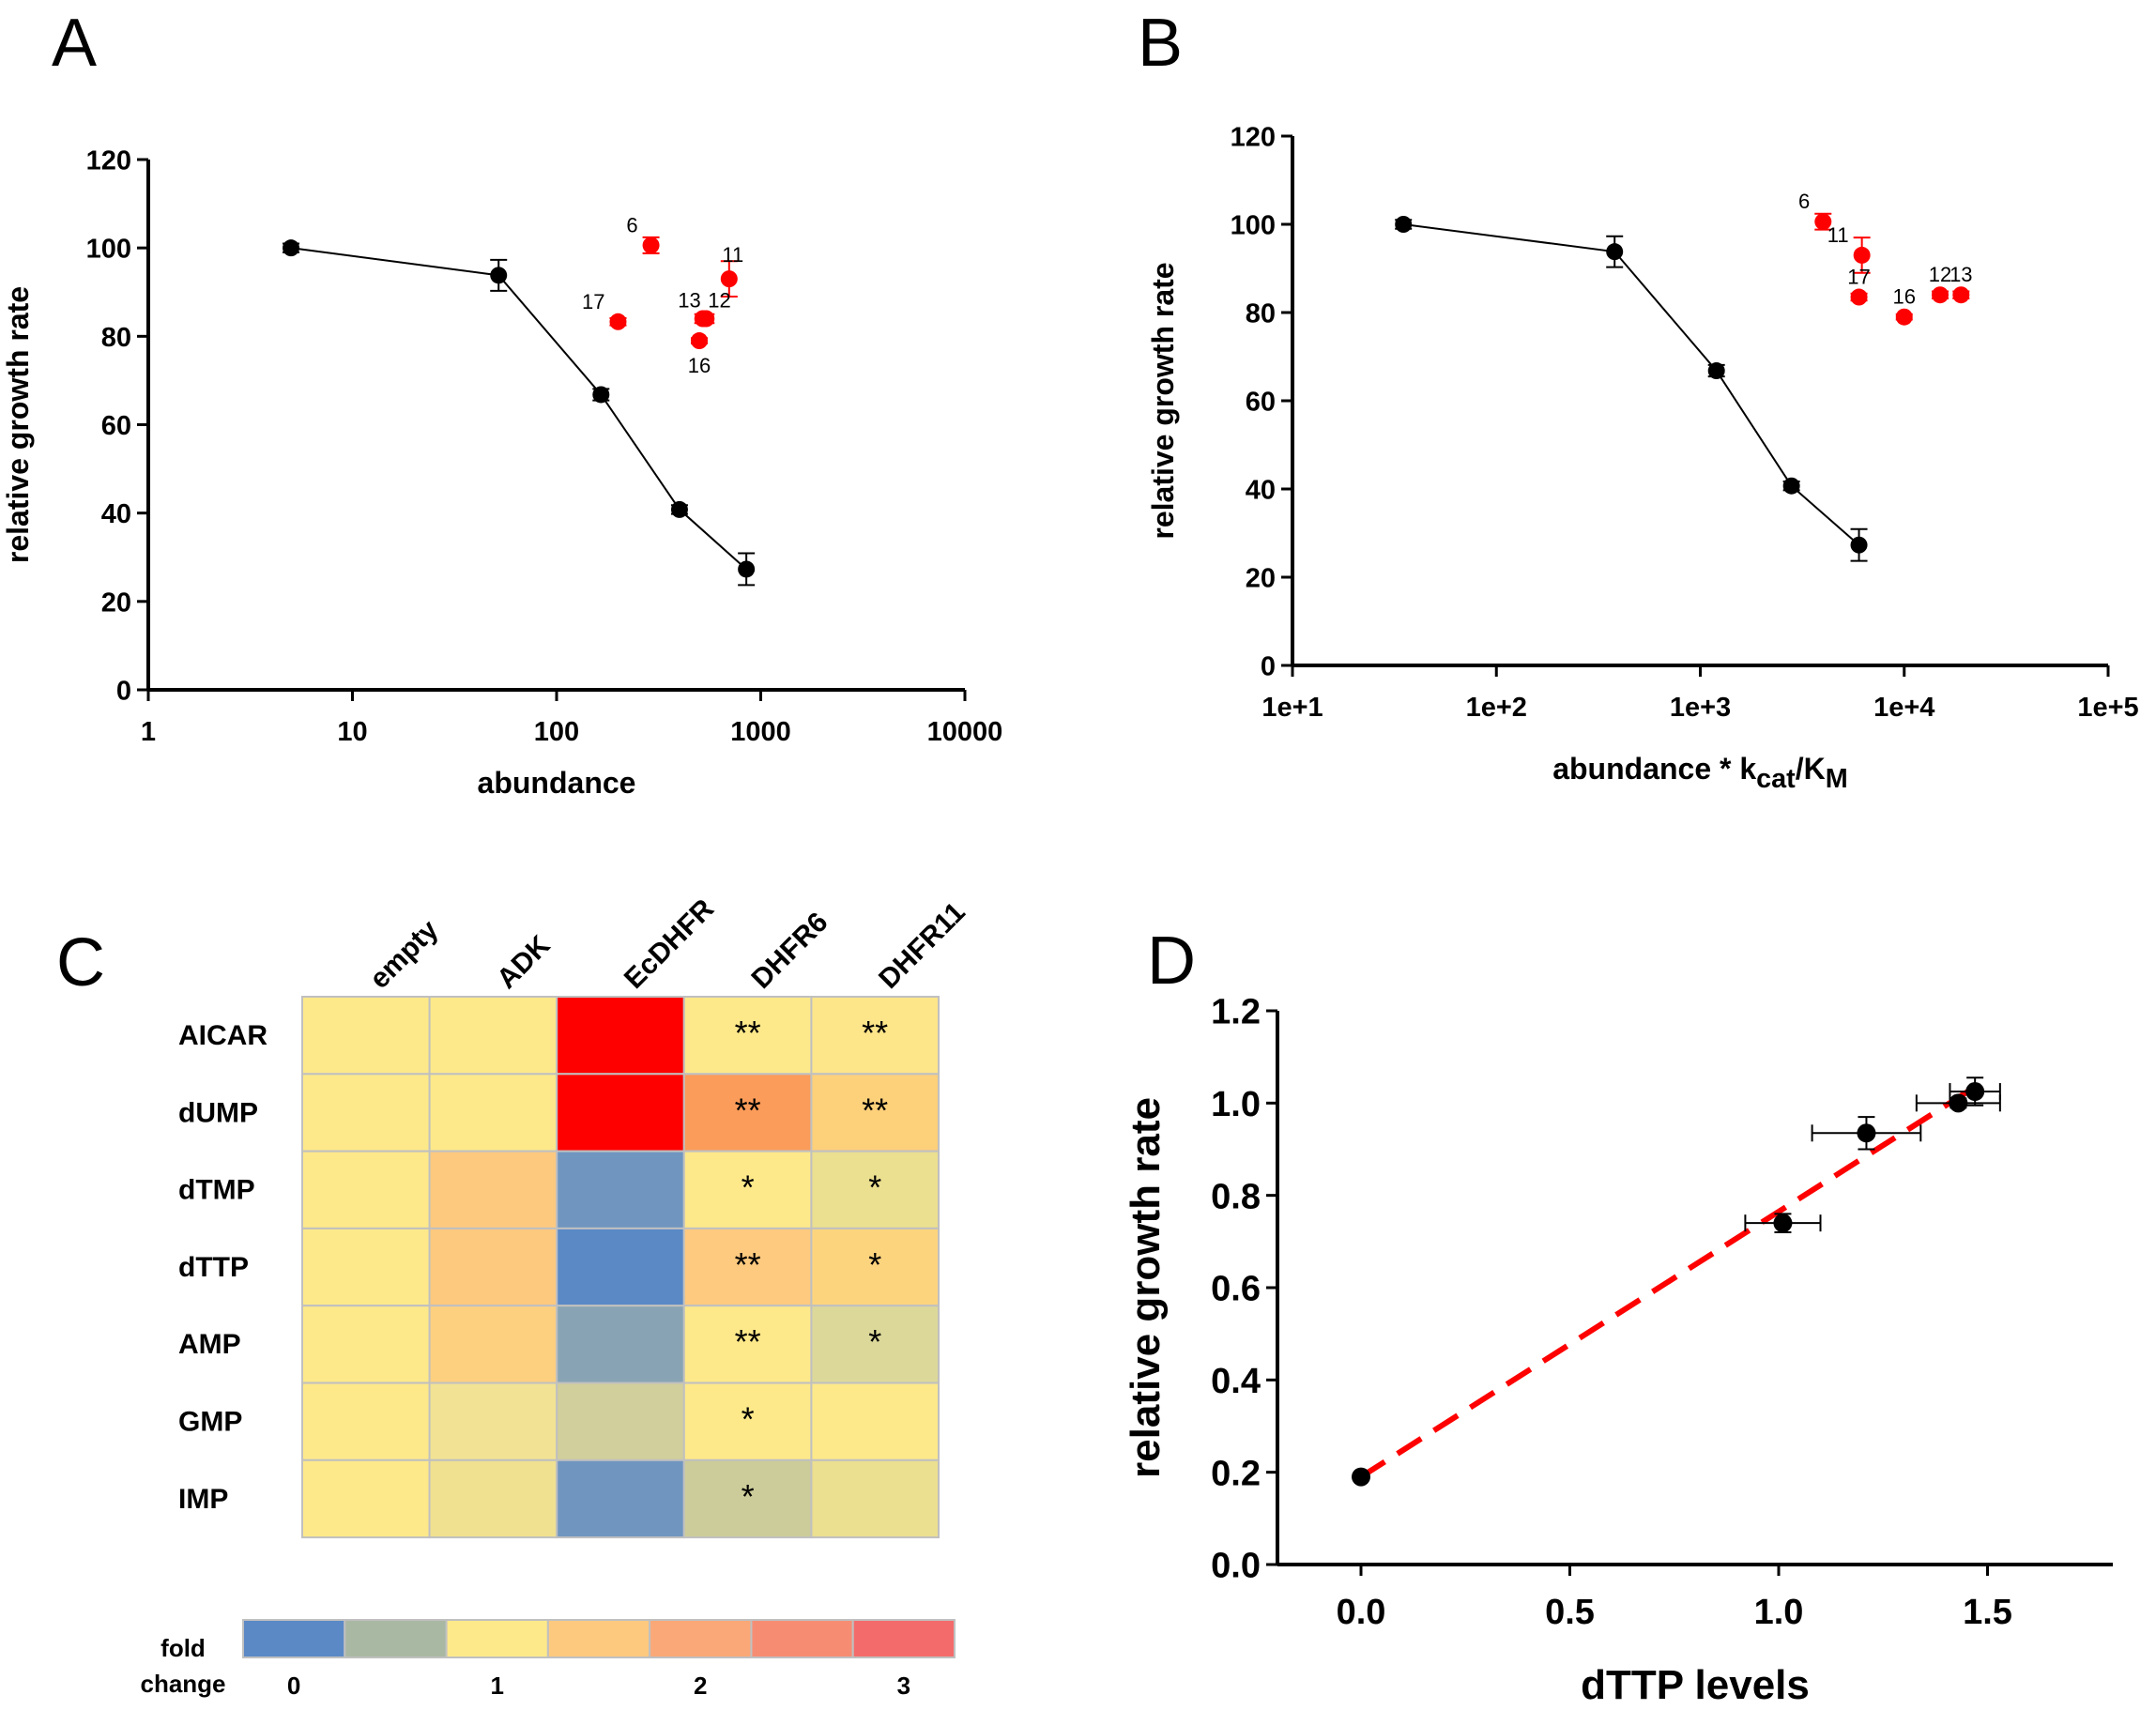  Describe the element at coordinates (1631, 384) in the screenshot. I see `series-line` at that location.